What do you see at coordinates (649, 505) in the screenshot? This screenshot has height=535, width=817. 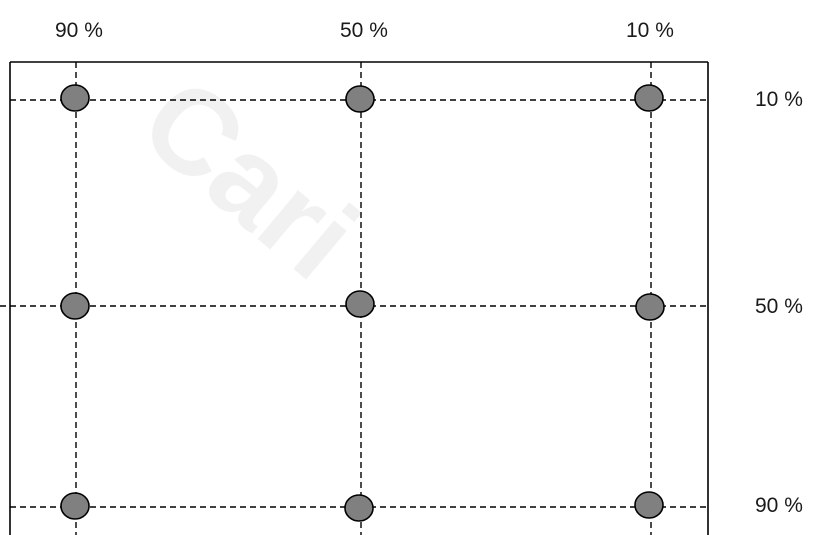 I see `point-bottom-right` at bounding box center [649, 505].